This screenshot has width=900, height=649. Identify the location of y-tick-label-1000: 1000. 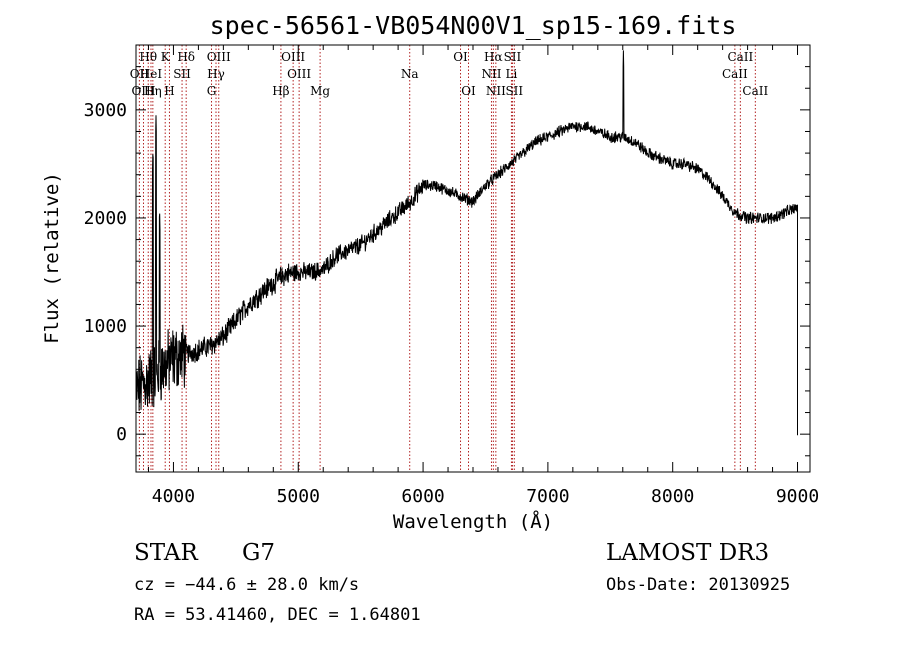
(105, 326).